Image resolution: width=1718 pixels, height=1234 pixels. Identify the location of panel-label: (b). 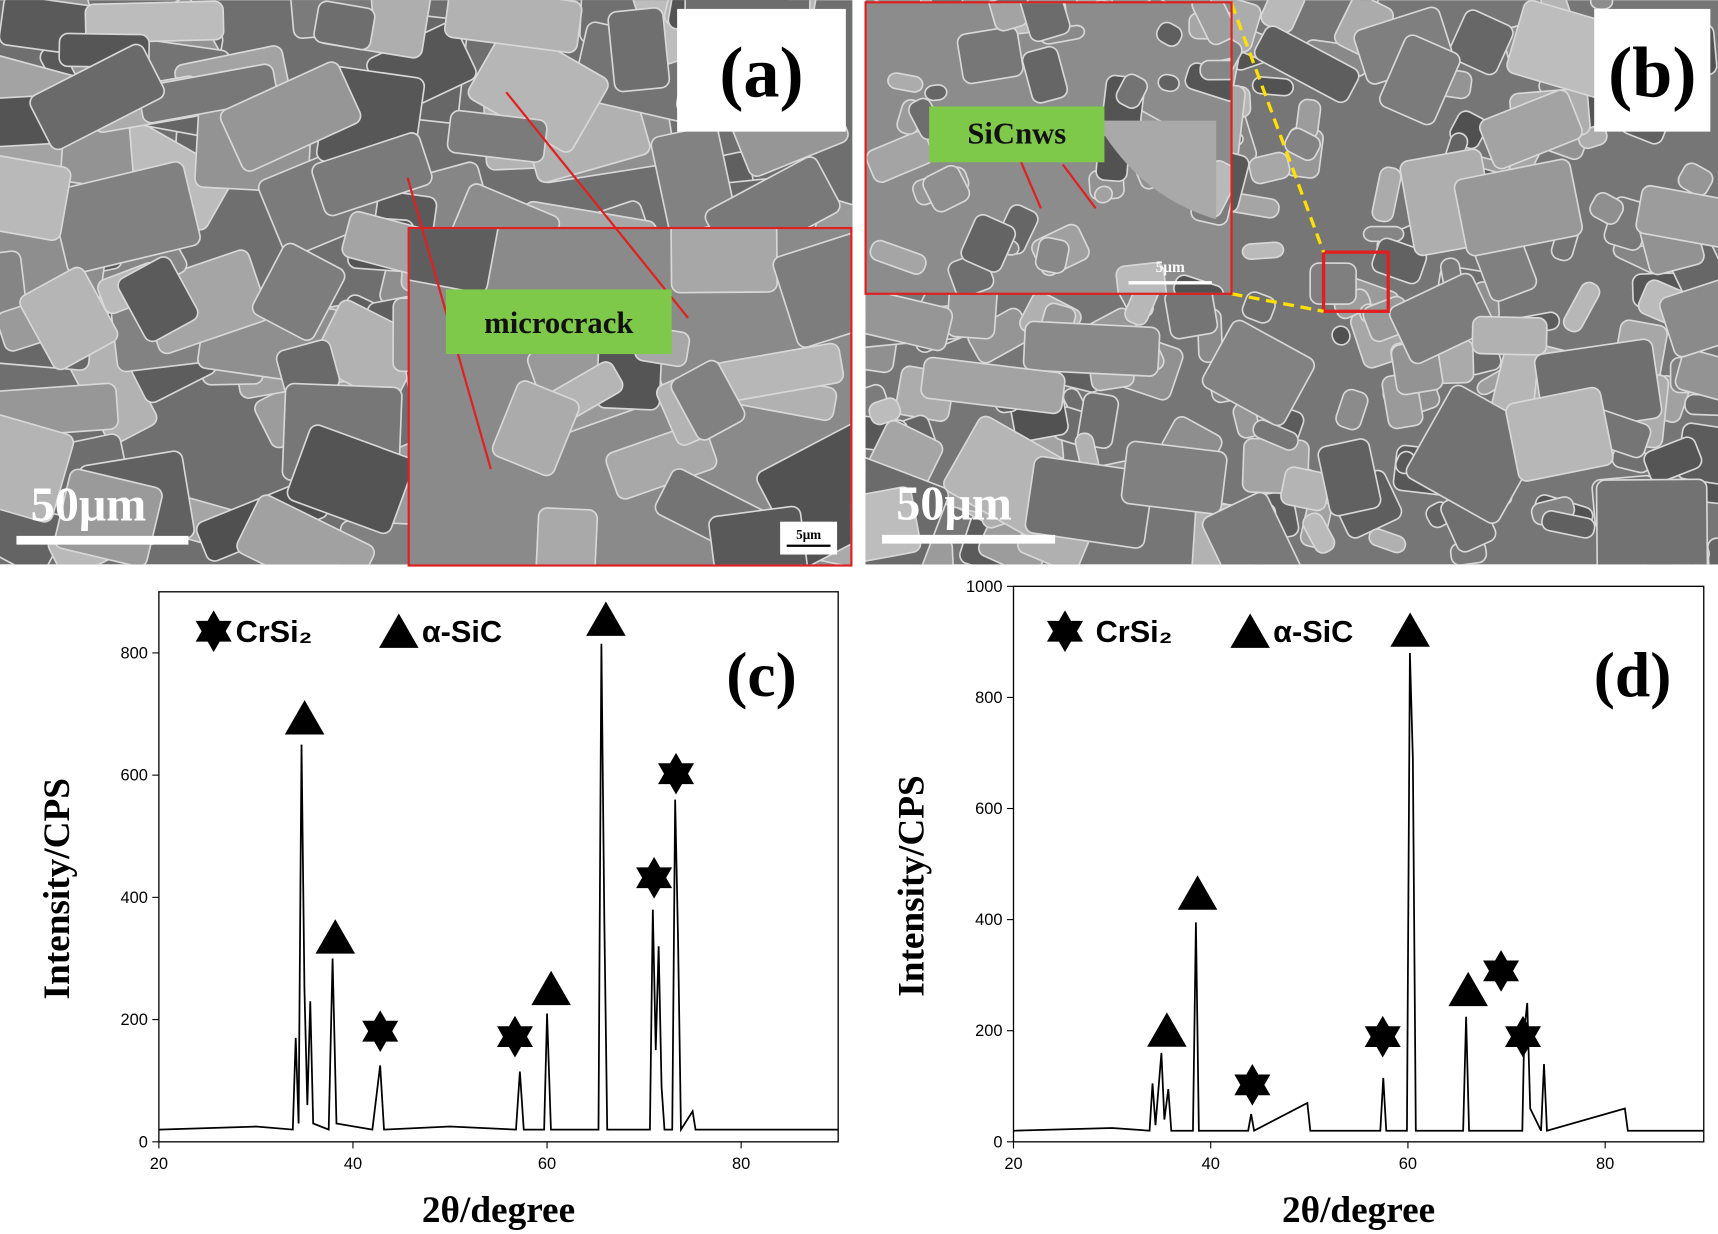
(1652, 73).